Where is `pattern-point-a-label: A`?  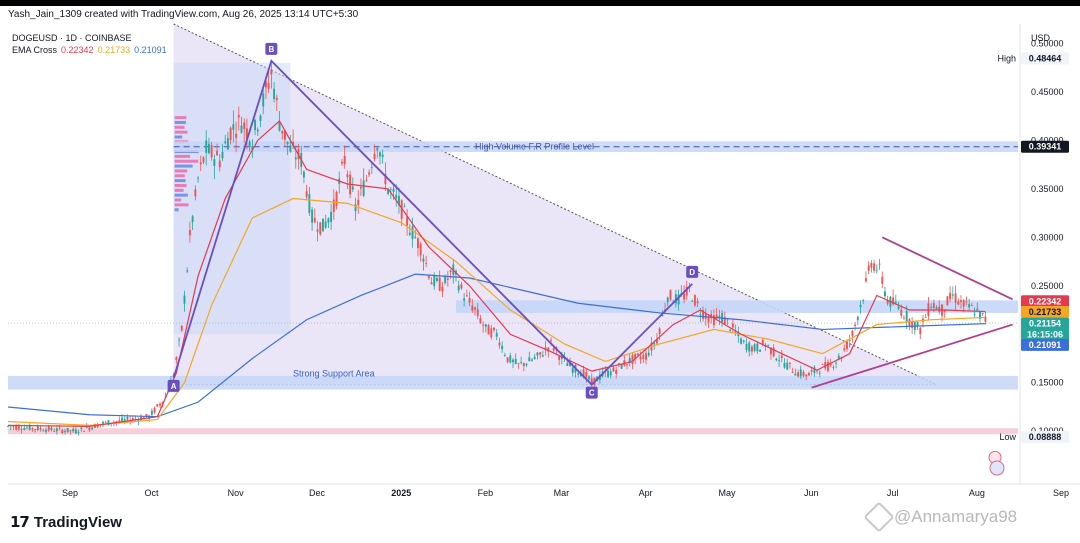 pattern-point-a-label: A is located at coordinates (174, 386).